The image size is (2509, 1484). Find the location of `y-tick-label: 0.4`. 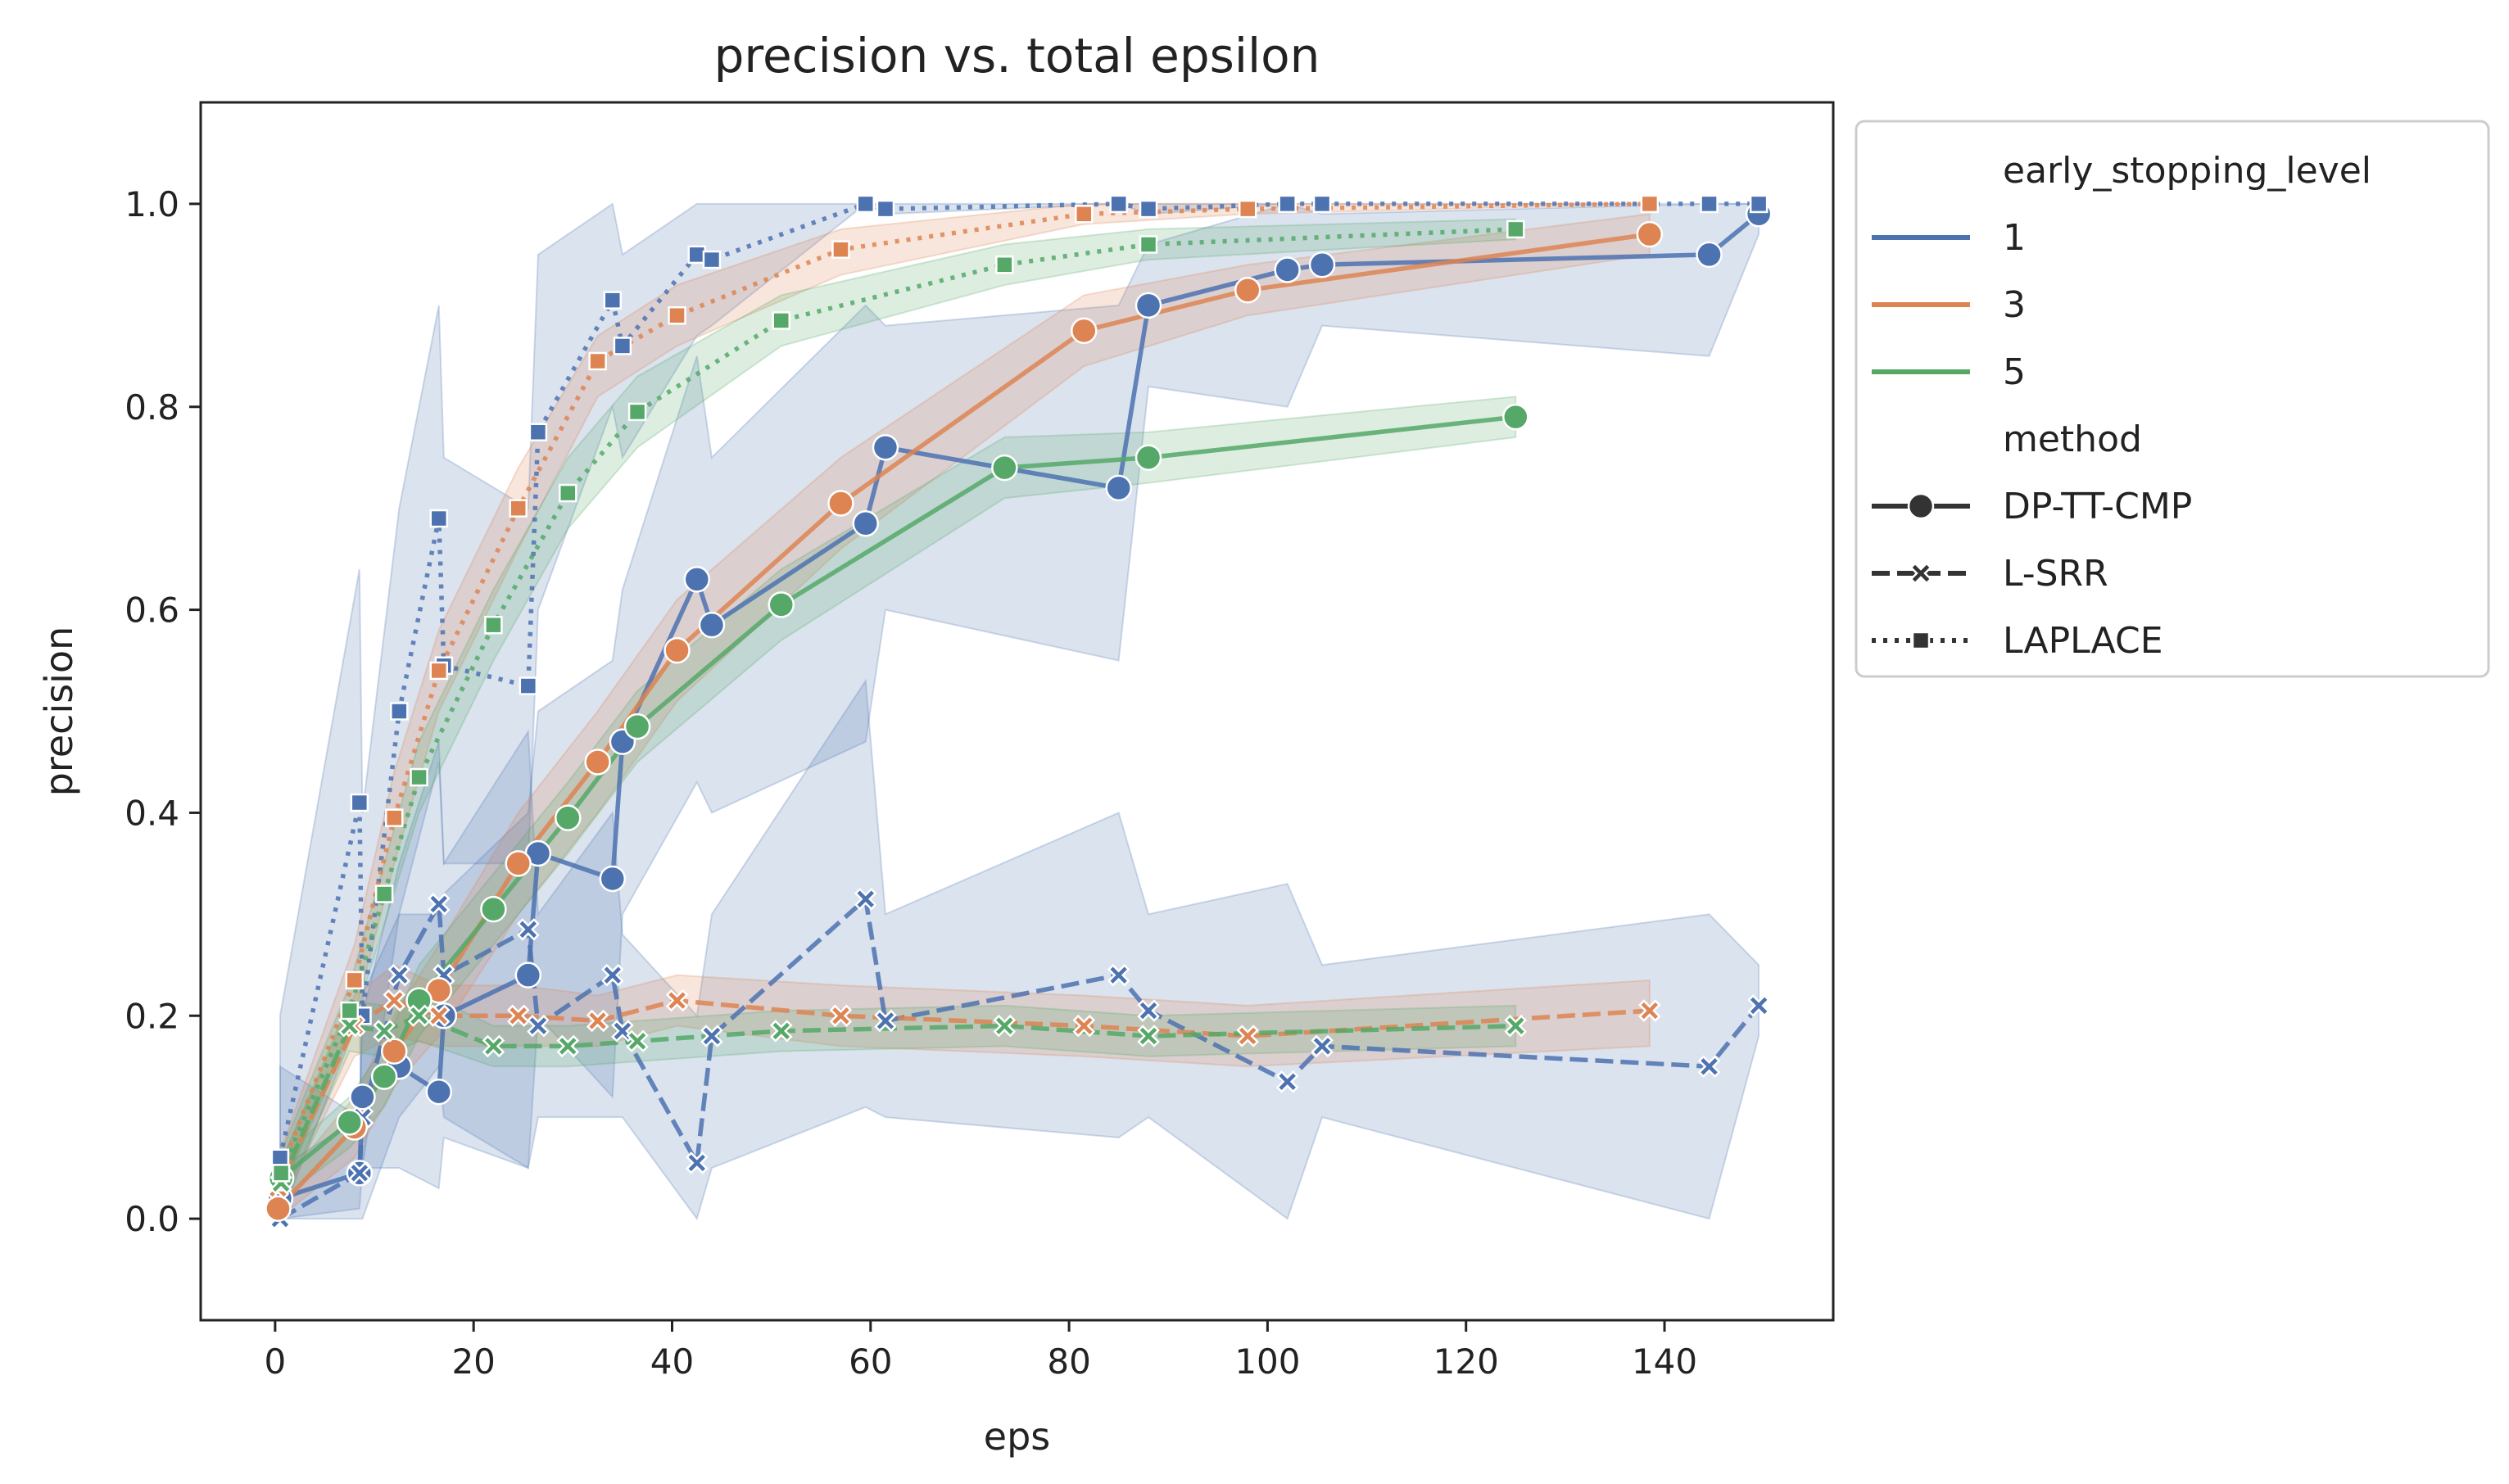

y-tick-label: 0.4 is located at coordinates (152, 813).